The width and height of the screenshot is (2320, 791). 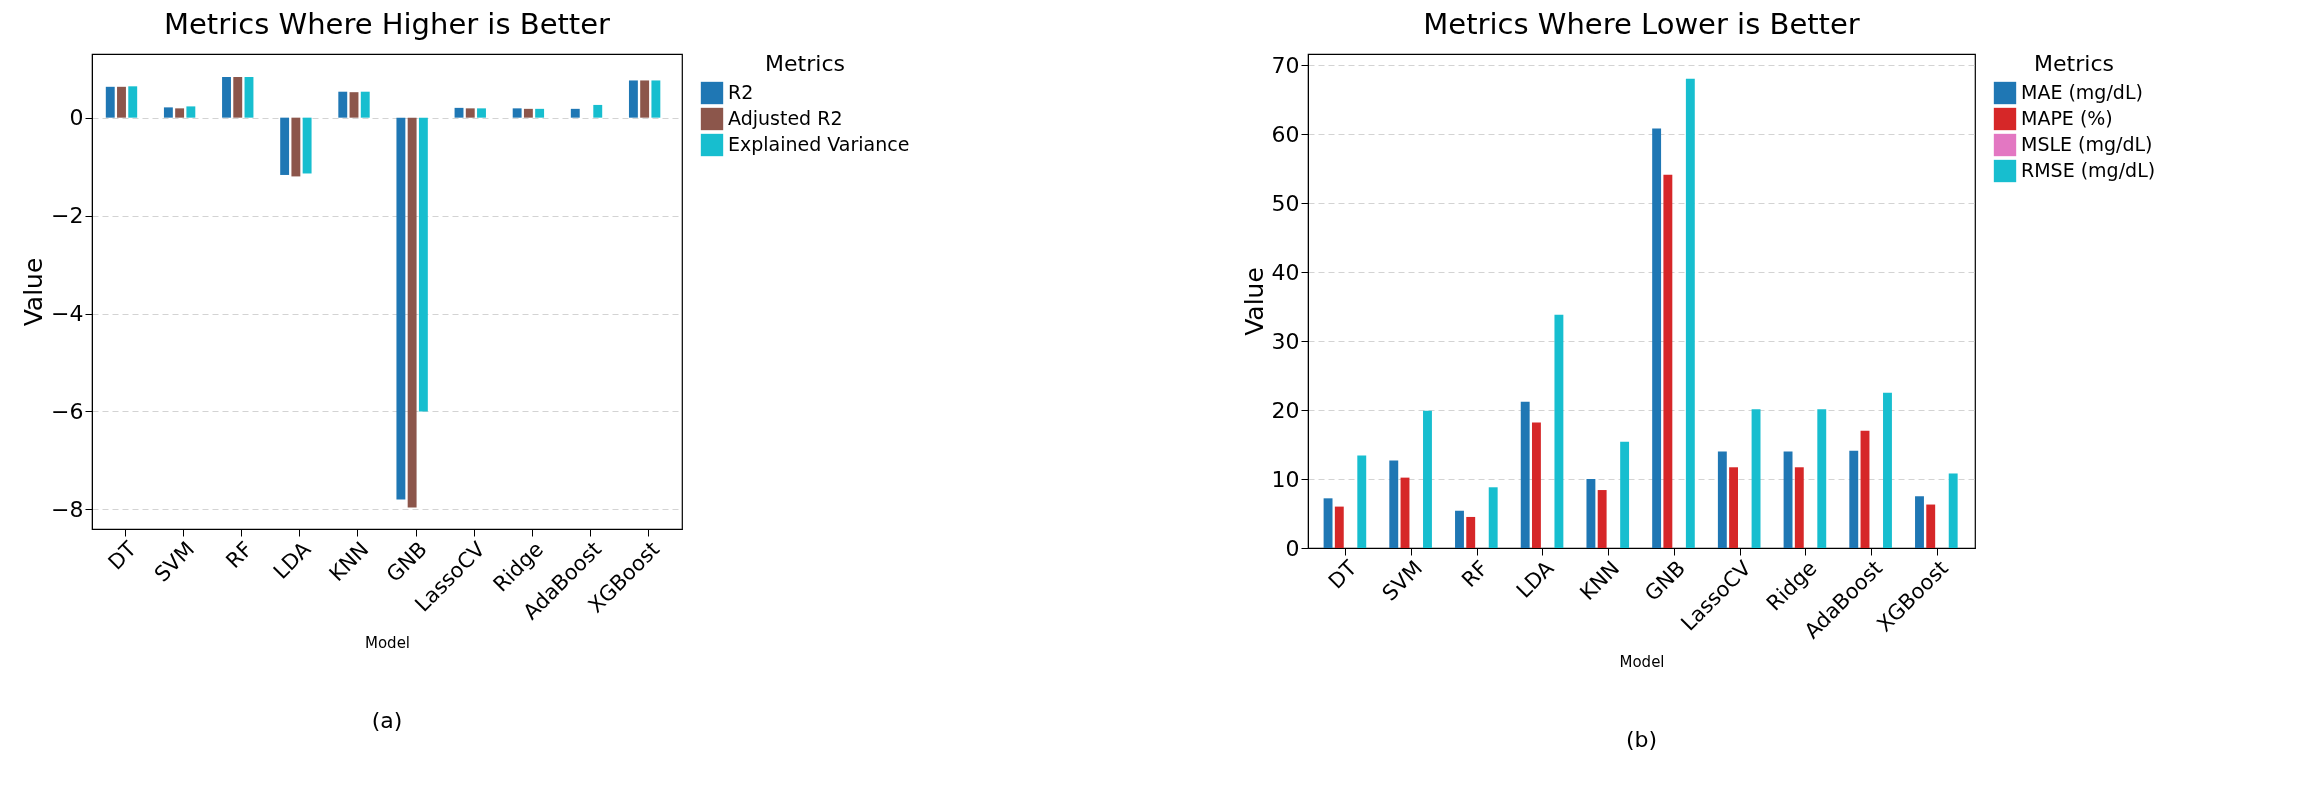 I want to click on legend-label: R2, so click(x=741, y=92).